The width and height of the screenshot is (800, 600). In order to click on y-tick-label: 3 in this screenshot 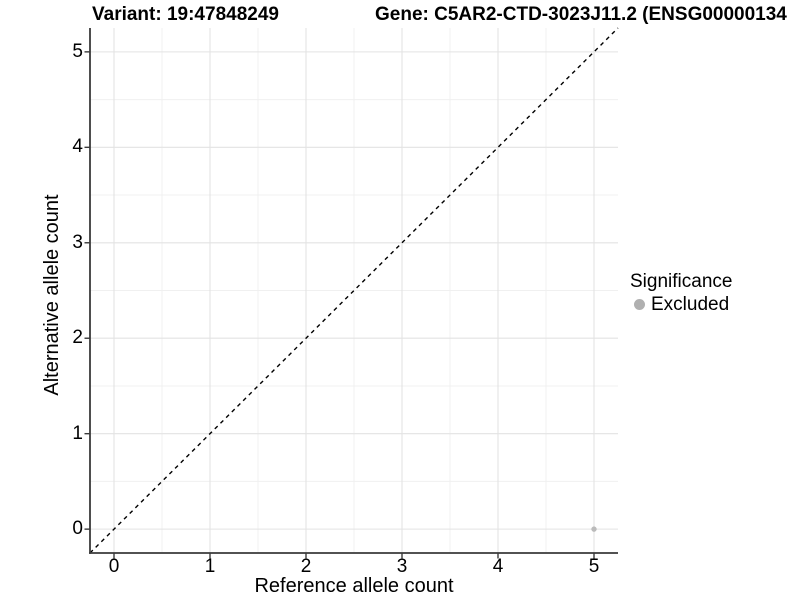, I will do `click(77, 242)`.